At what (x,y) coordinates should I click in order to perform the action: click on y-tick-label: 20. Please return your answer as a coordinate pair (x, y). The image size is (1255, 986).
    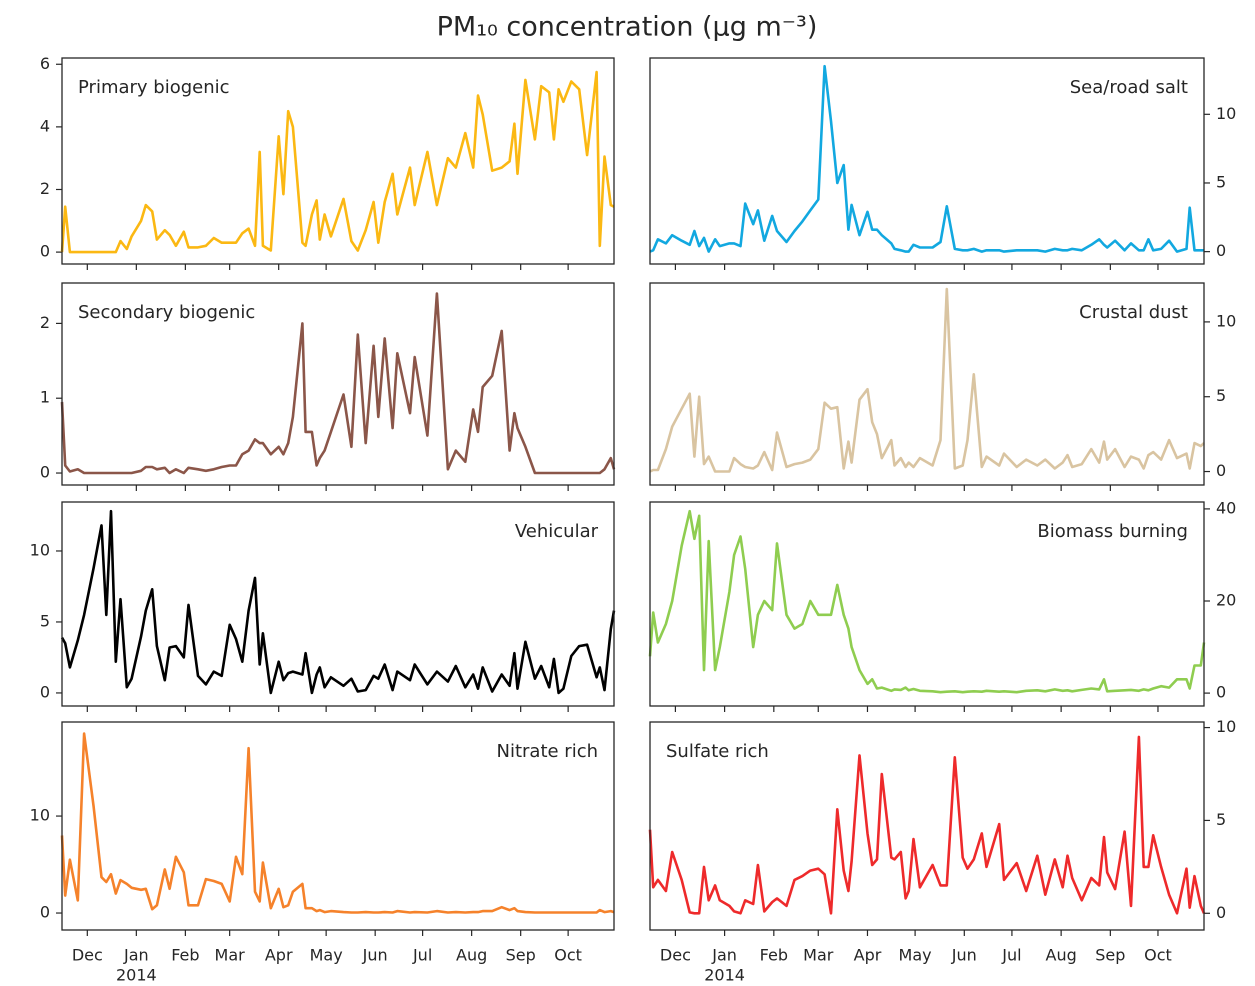
    Looking at the image, I should click on (1226, 600).